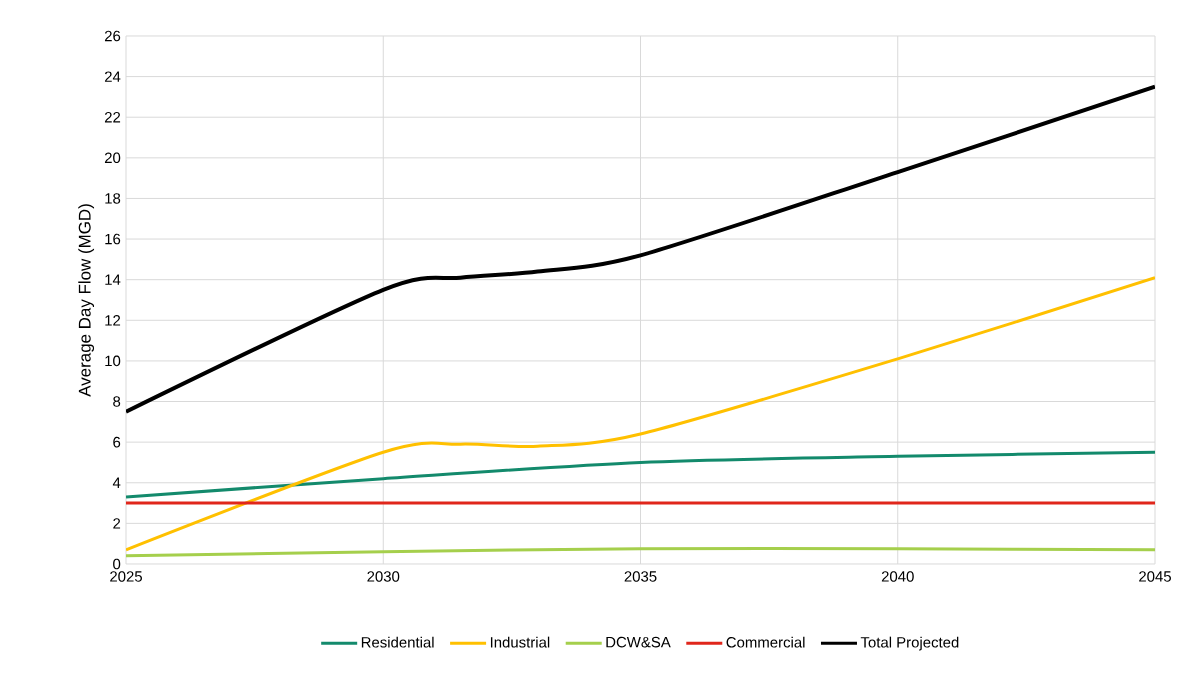 This screenshot has width=1204, height=676. Describe the element at coordinates (765, 642) in the screenshot. I see `legend-label: Commercial` at that location.